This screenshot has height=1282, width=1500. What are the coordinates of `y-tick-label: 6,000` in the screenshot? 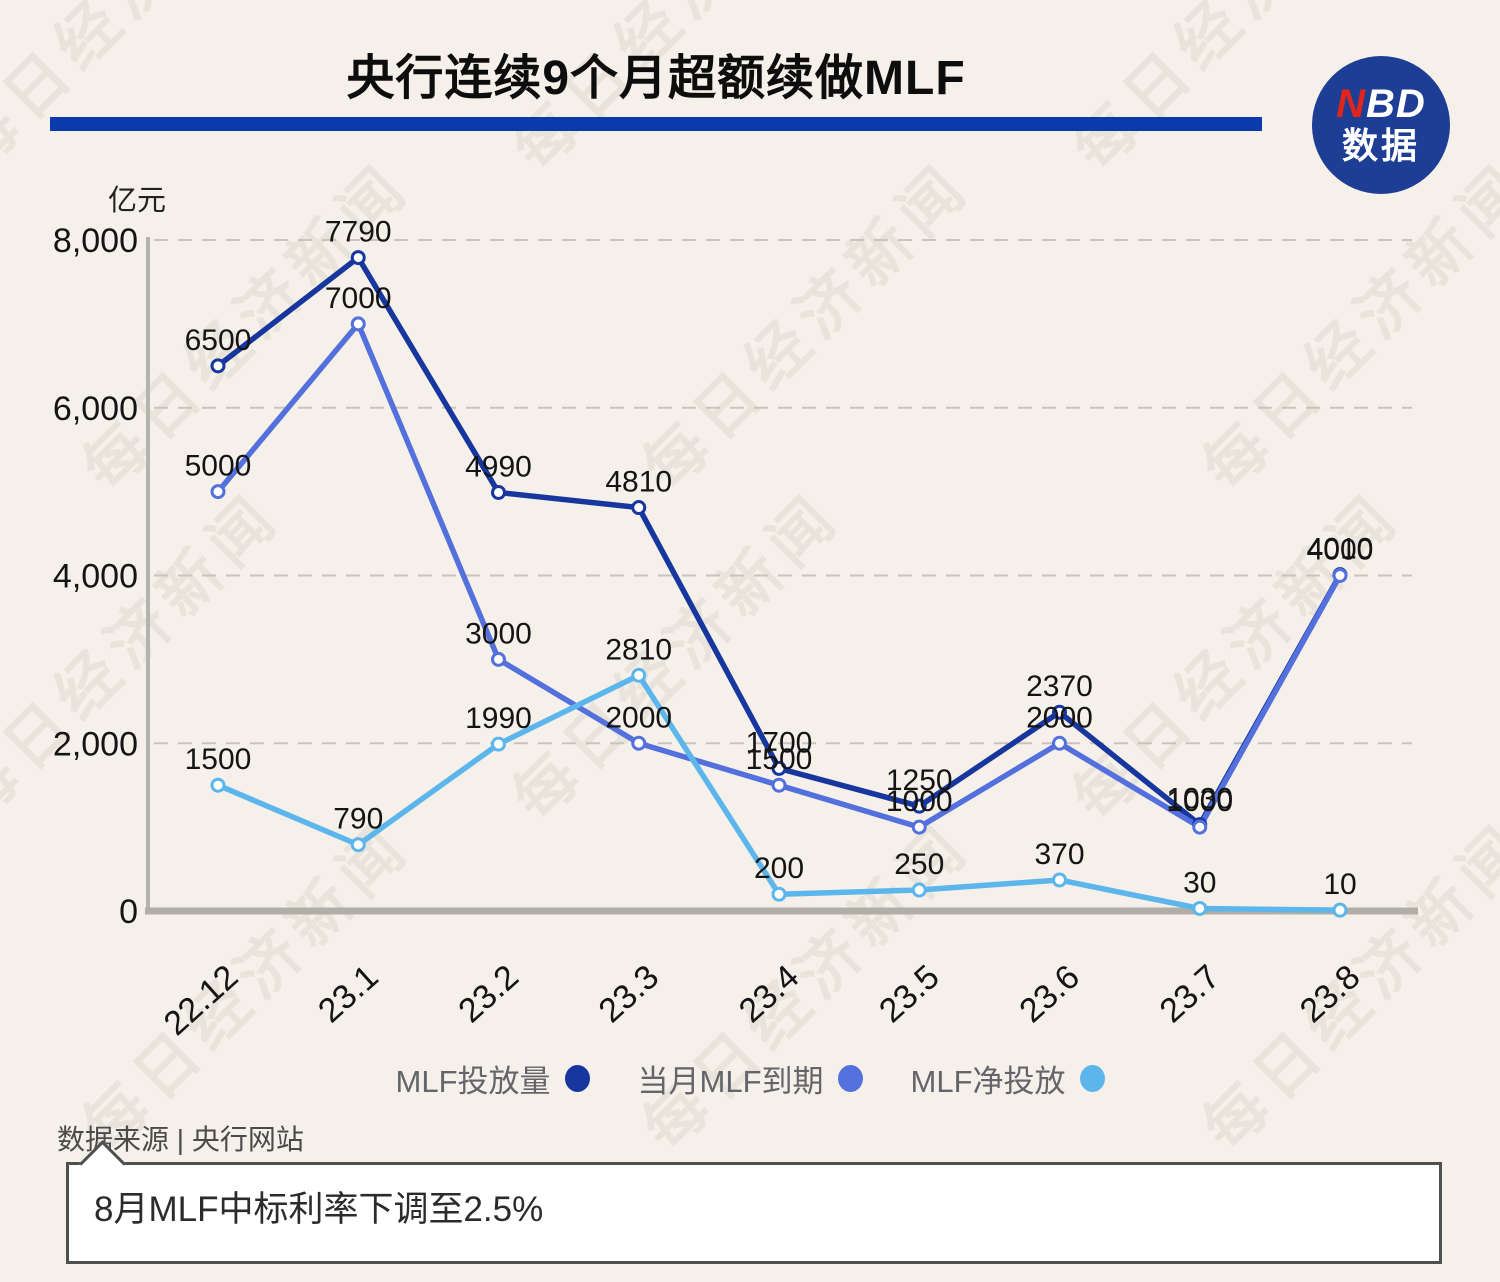 It's located at (95, 409).